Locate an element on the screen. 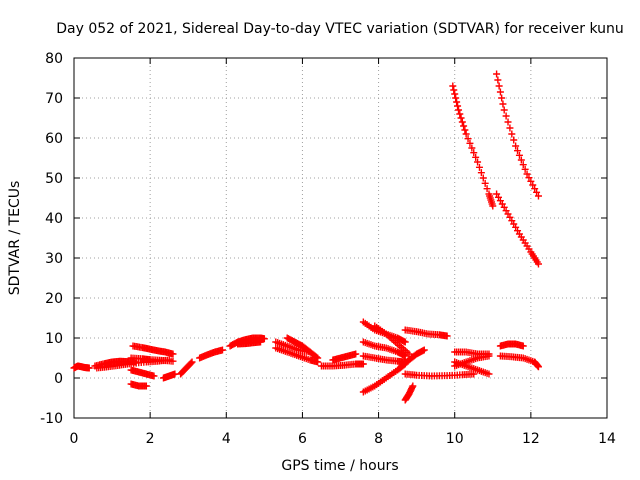 The height and width of the screenshot is (480, 640). x-tick-label: 6 is located at coordinates (302, 439).